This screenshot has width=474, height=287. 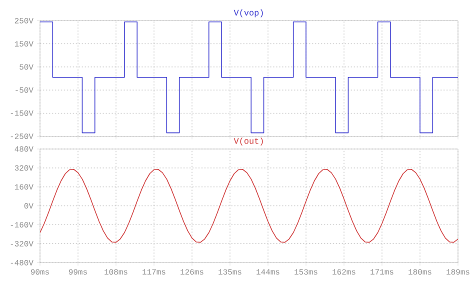 What do you see at coordinates (248, 13) in the screenshot?
I see `chart-title: V(vop)` at bounding box center [248, 13].